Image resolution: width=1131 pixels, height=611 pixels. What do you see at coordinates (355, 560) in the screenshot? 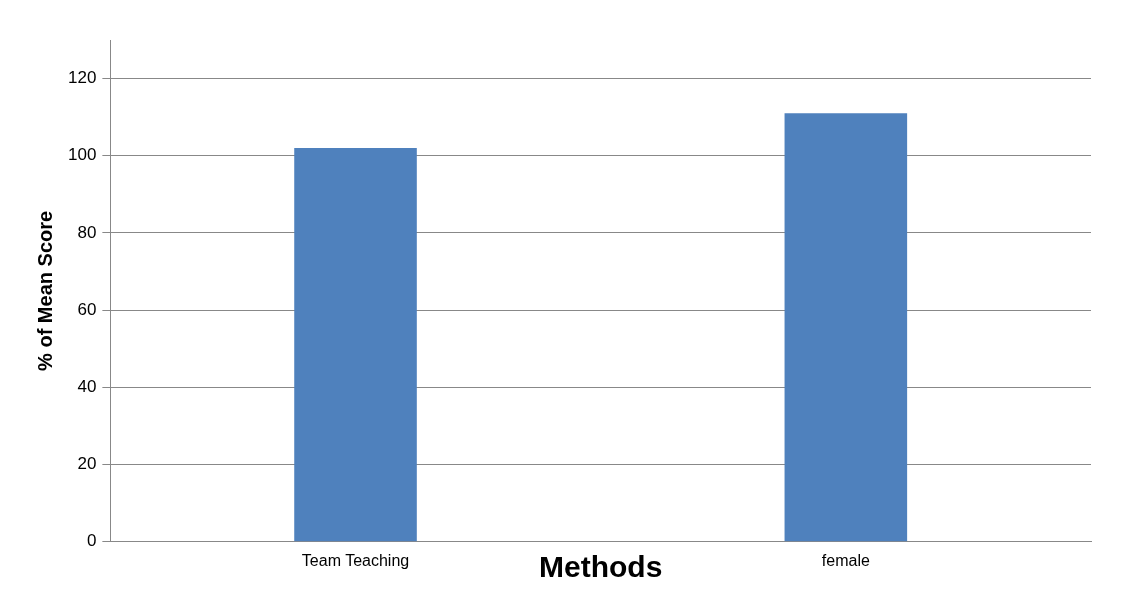
I see `x-tick-label: Team Teaching` at bounding box center [355, 560].